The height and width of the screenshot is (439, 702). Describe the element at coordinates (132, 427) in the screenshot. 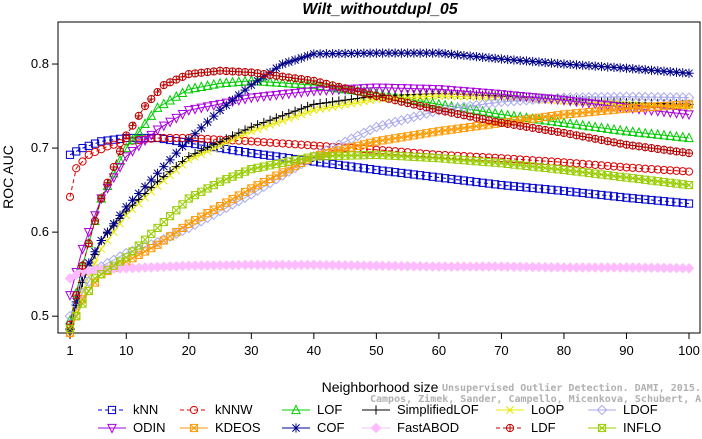

I see `legend-item-odin: ODIN` at that location.